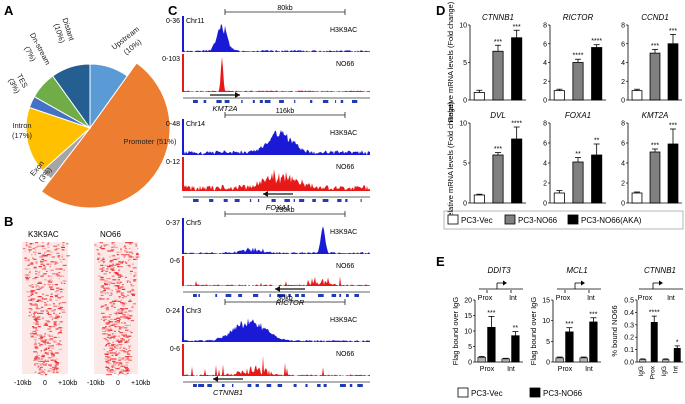 The height and width of the screenshot is (404, 685). What do you see at coordinates (8, 221) in the screenshot?
I see `panel-b-letter: B` at bounding box center [8, 221].